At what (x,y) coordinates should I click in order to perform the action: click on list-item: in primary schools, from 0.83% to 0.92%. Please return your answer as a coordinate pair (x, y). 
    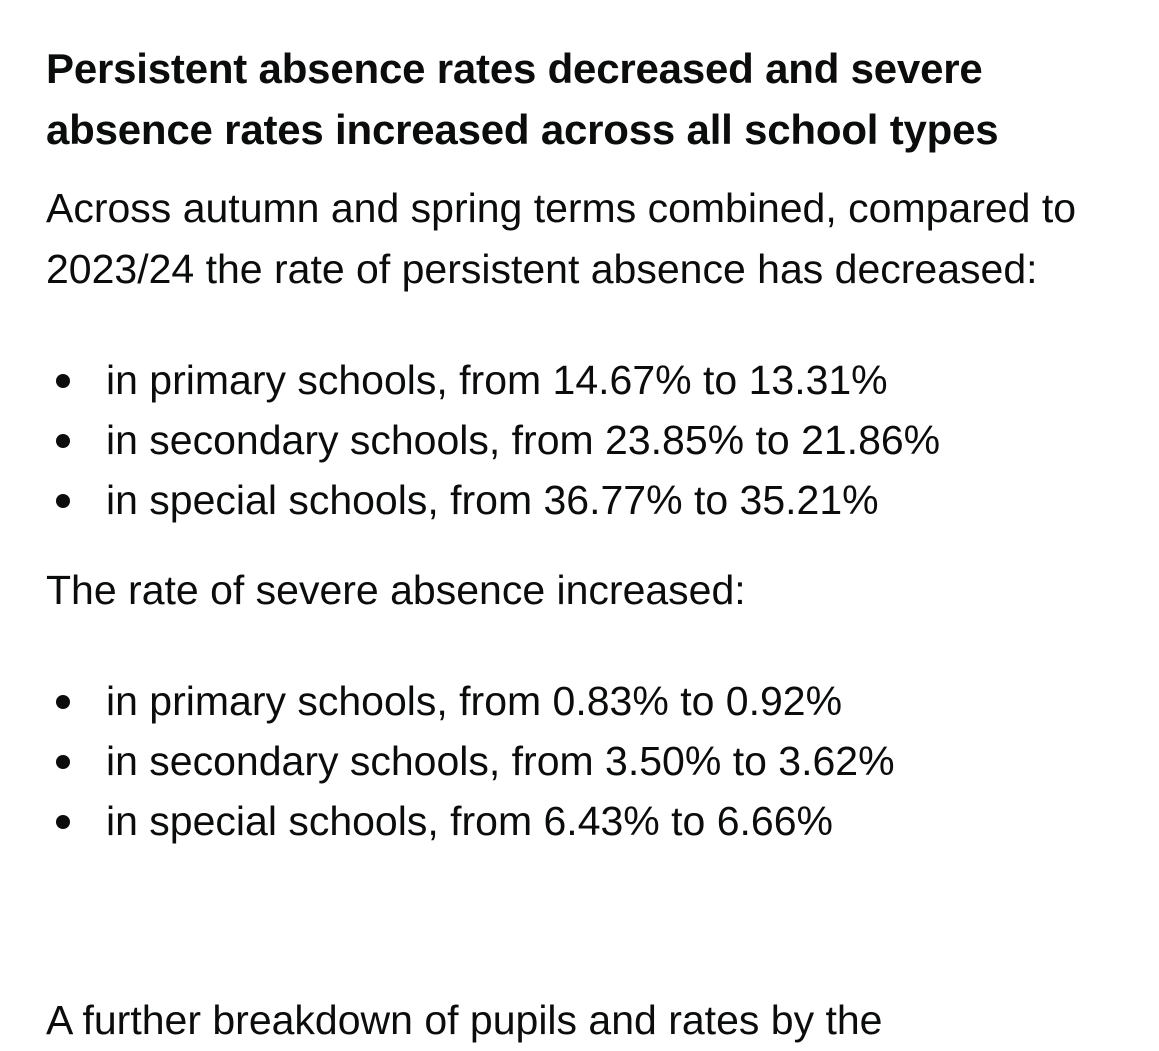
    Looking at the image, I should click on (586, 701).